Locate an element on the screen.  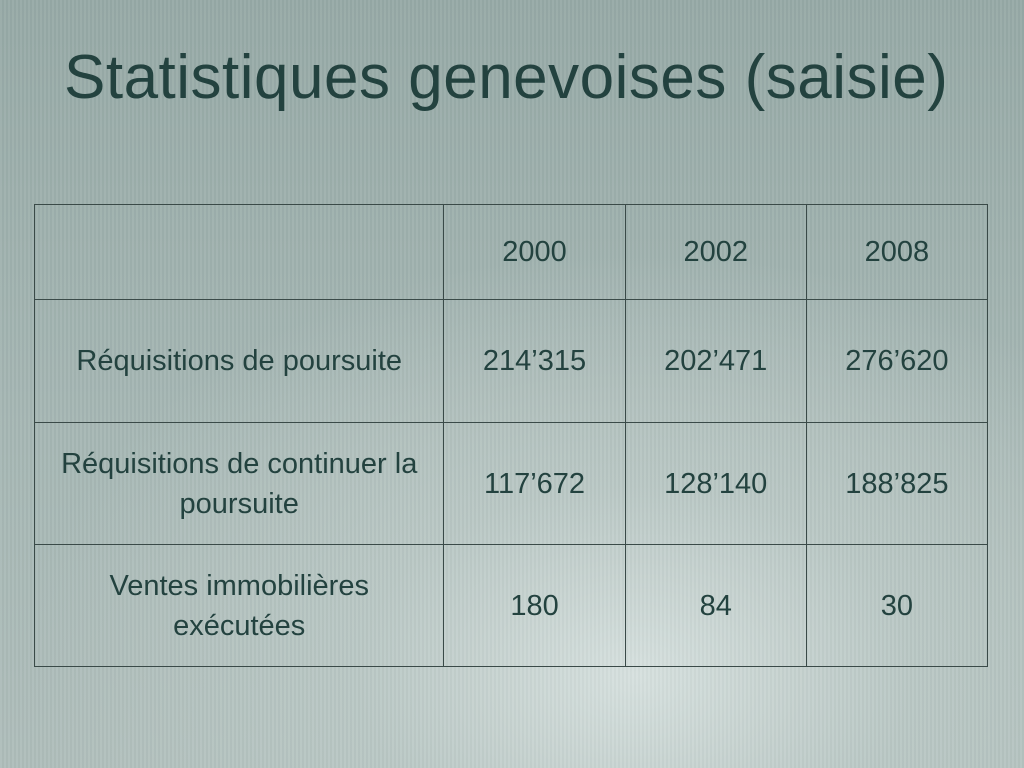
table-row: Ventes immobilières exécutées 180 84 30 is located at coordinates (511, 605).